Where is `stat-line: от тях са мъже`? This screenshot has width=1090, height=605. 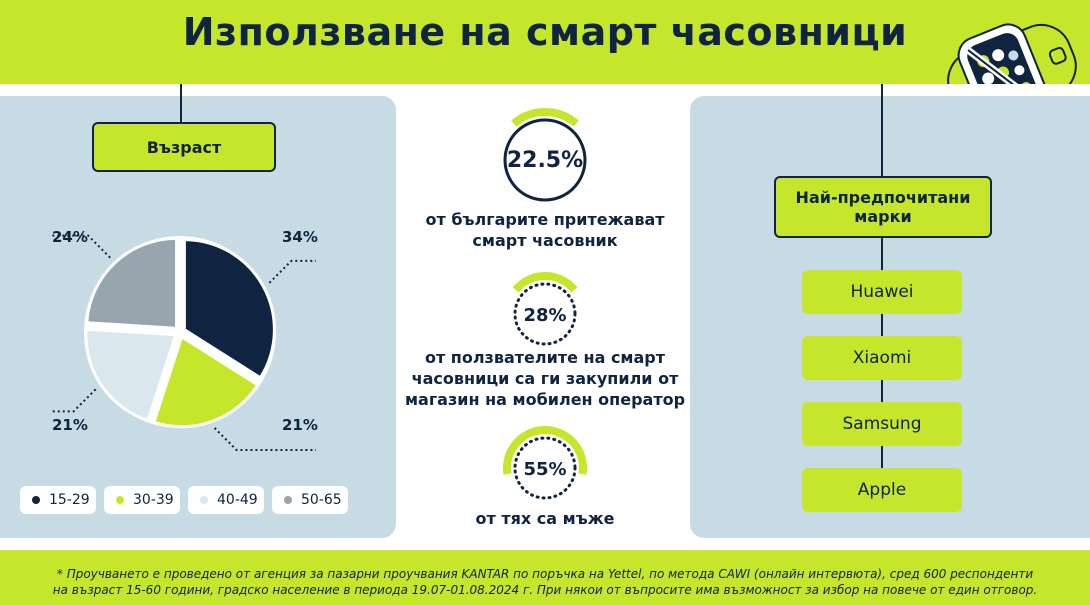 stat-line: от тях са мъже is located at coordinates (545, 518).